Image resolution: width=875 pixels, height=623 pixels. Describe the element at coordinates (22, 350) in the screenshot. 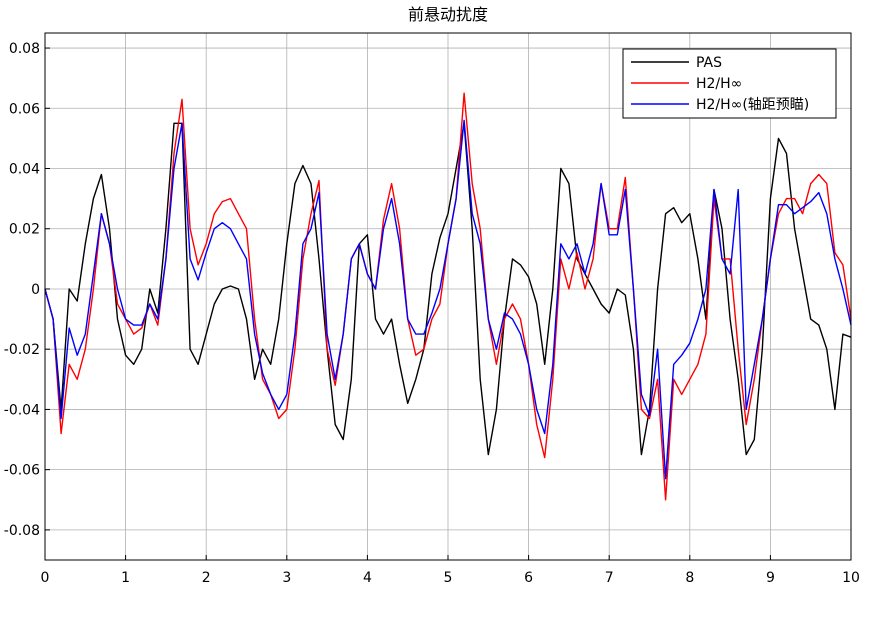

I see `y-tick-label: -0.02` at that location.